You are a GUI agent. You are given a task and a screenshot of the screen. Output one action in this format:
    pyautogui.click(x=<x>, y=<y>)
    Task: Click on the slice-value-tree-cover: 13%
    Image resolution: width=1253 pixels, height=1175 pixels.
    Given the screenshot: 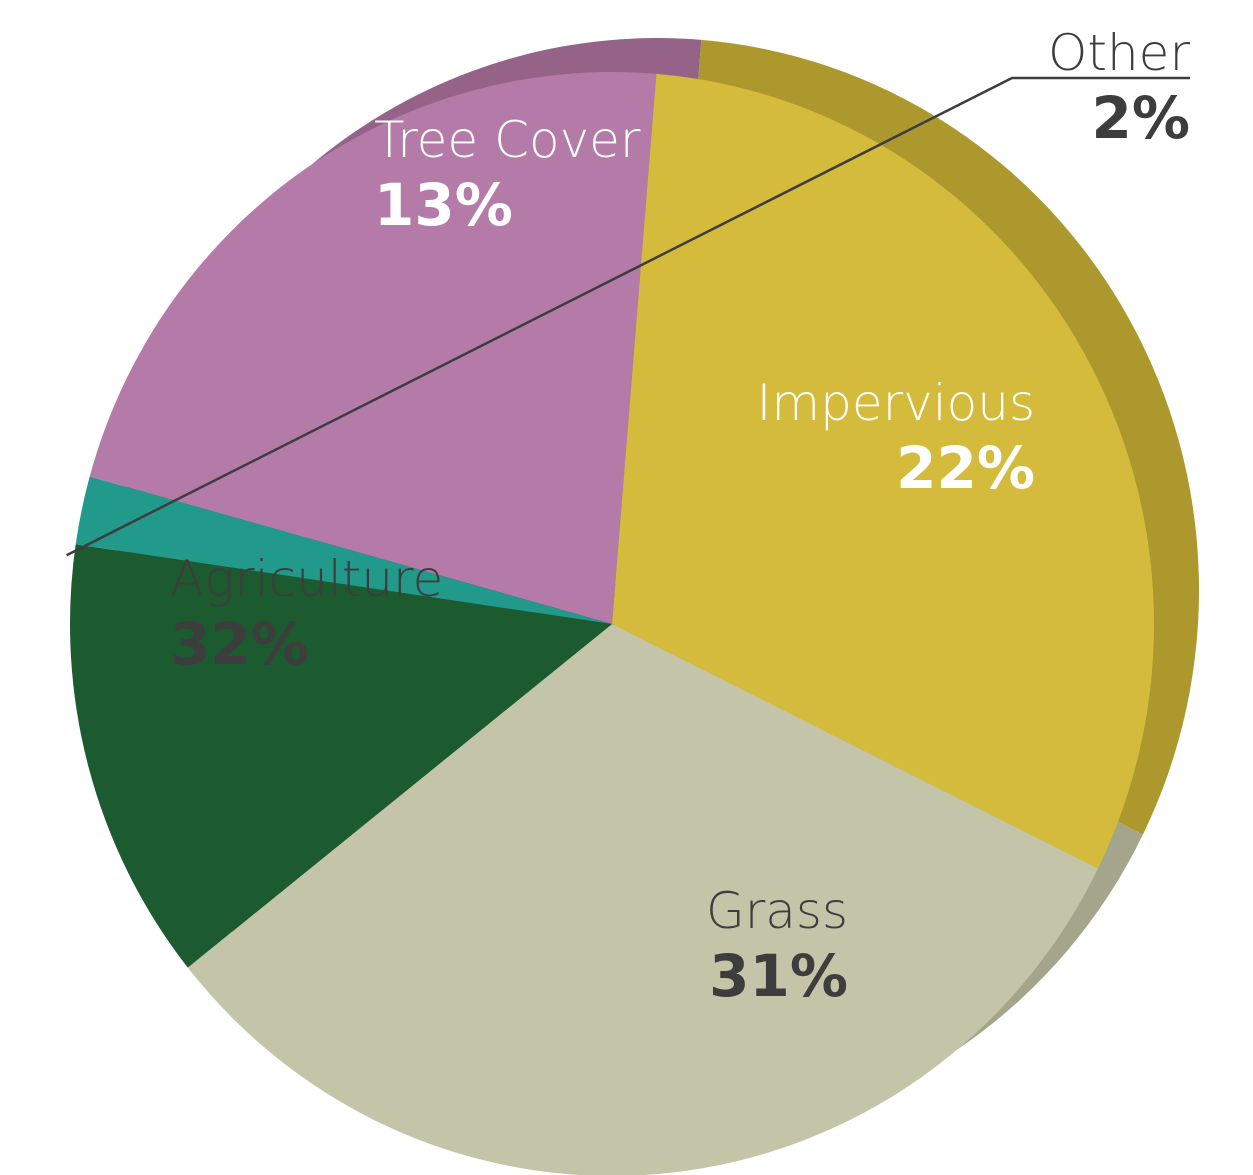 What is the action you would take?
    pyautogui.click(x=443, y=205)
    